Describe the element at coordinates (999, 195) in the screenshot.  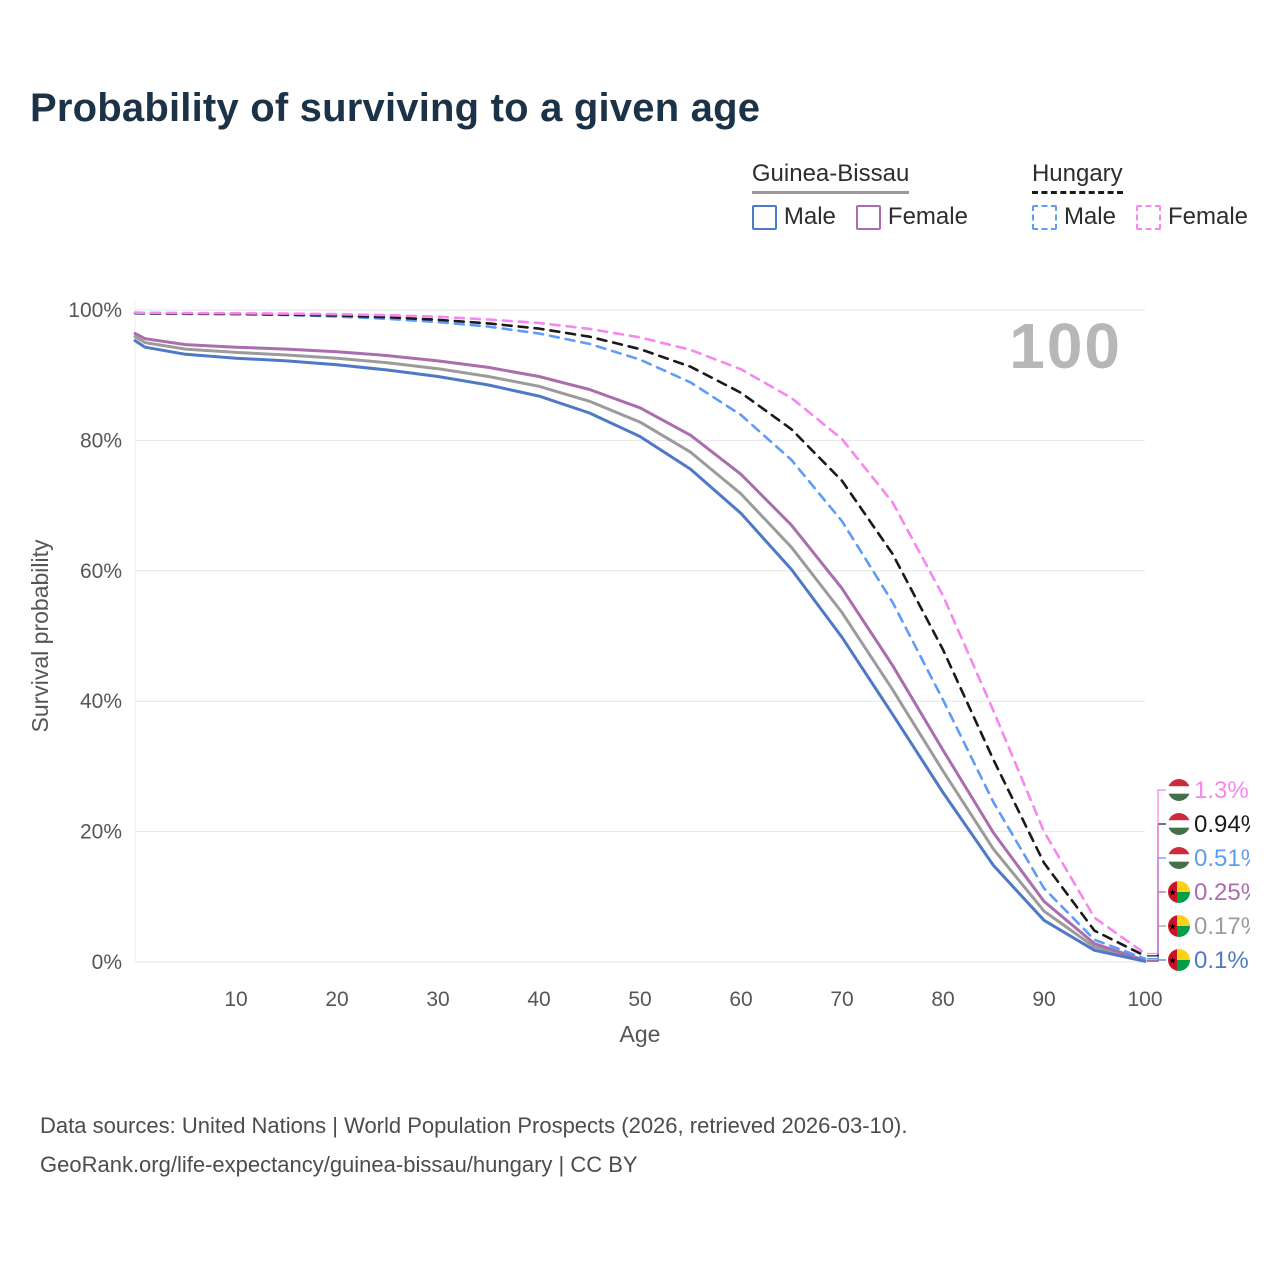
I see `legend: Guinea-Bissau Male Female Hungary Male` at that location.